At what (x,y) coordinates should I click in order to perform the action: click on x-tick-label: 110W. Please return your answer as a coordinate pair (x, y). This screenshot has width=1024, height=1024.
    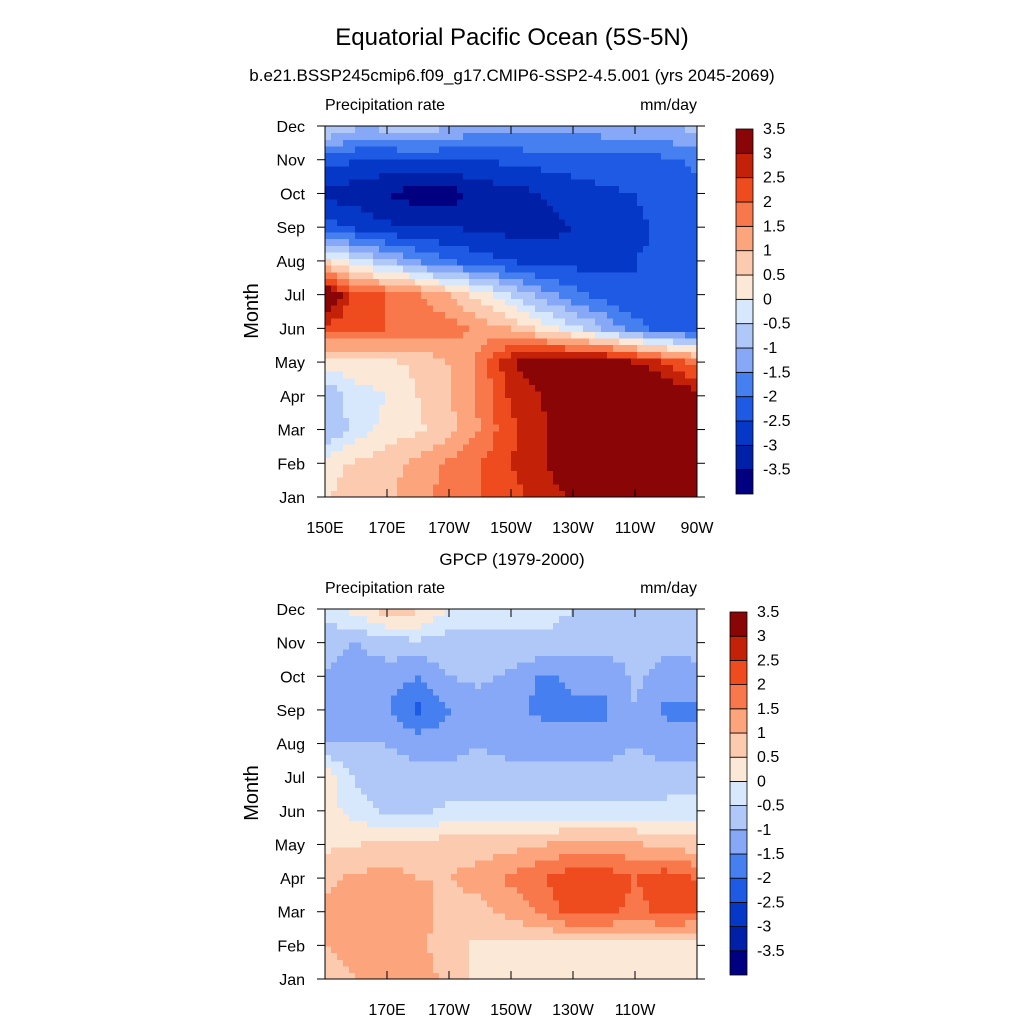
    Looking at the image, I should click on (636, 528).